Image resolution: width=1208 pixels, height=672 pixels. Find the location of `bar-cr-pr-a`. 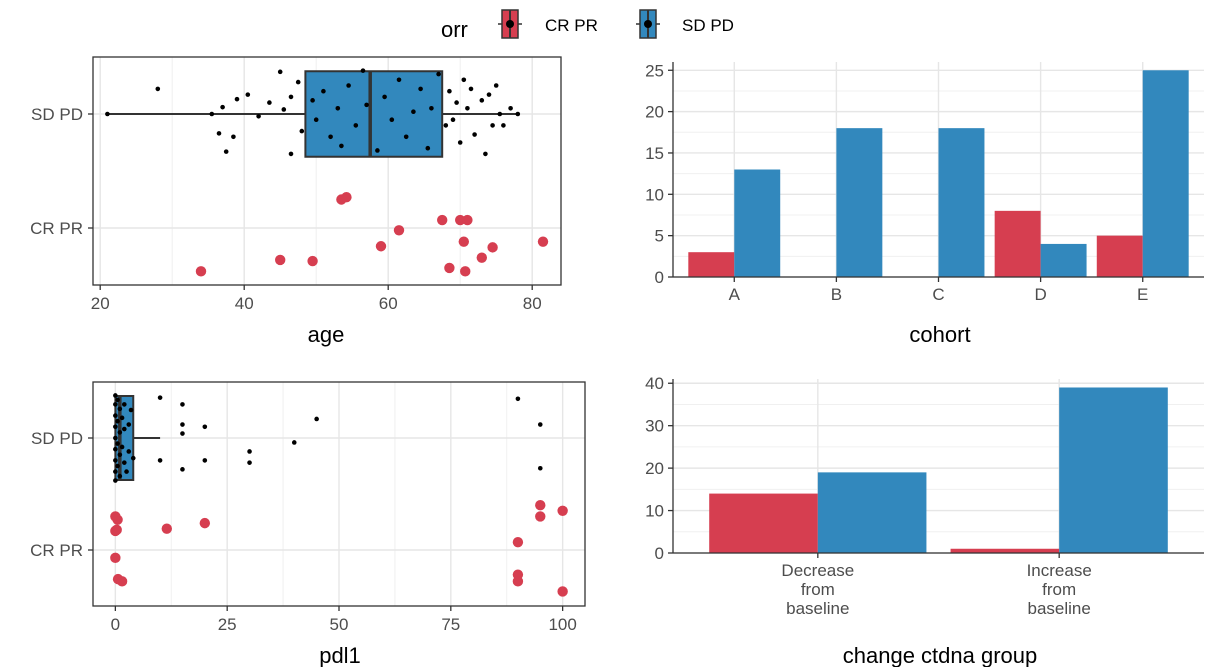

bar-cr-pr-a is located at coordinates (711, 264).